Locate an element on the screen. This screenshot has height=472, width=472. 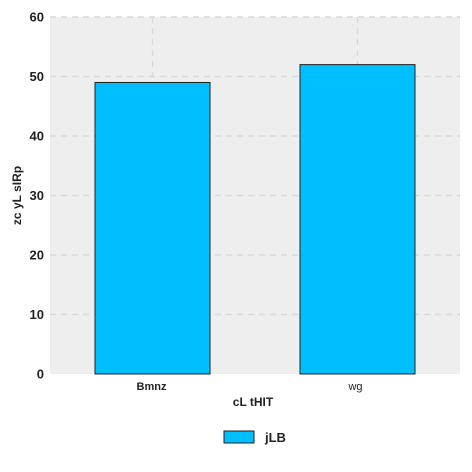
y-tick-label: 50 is located at coordinates (37, 76).